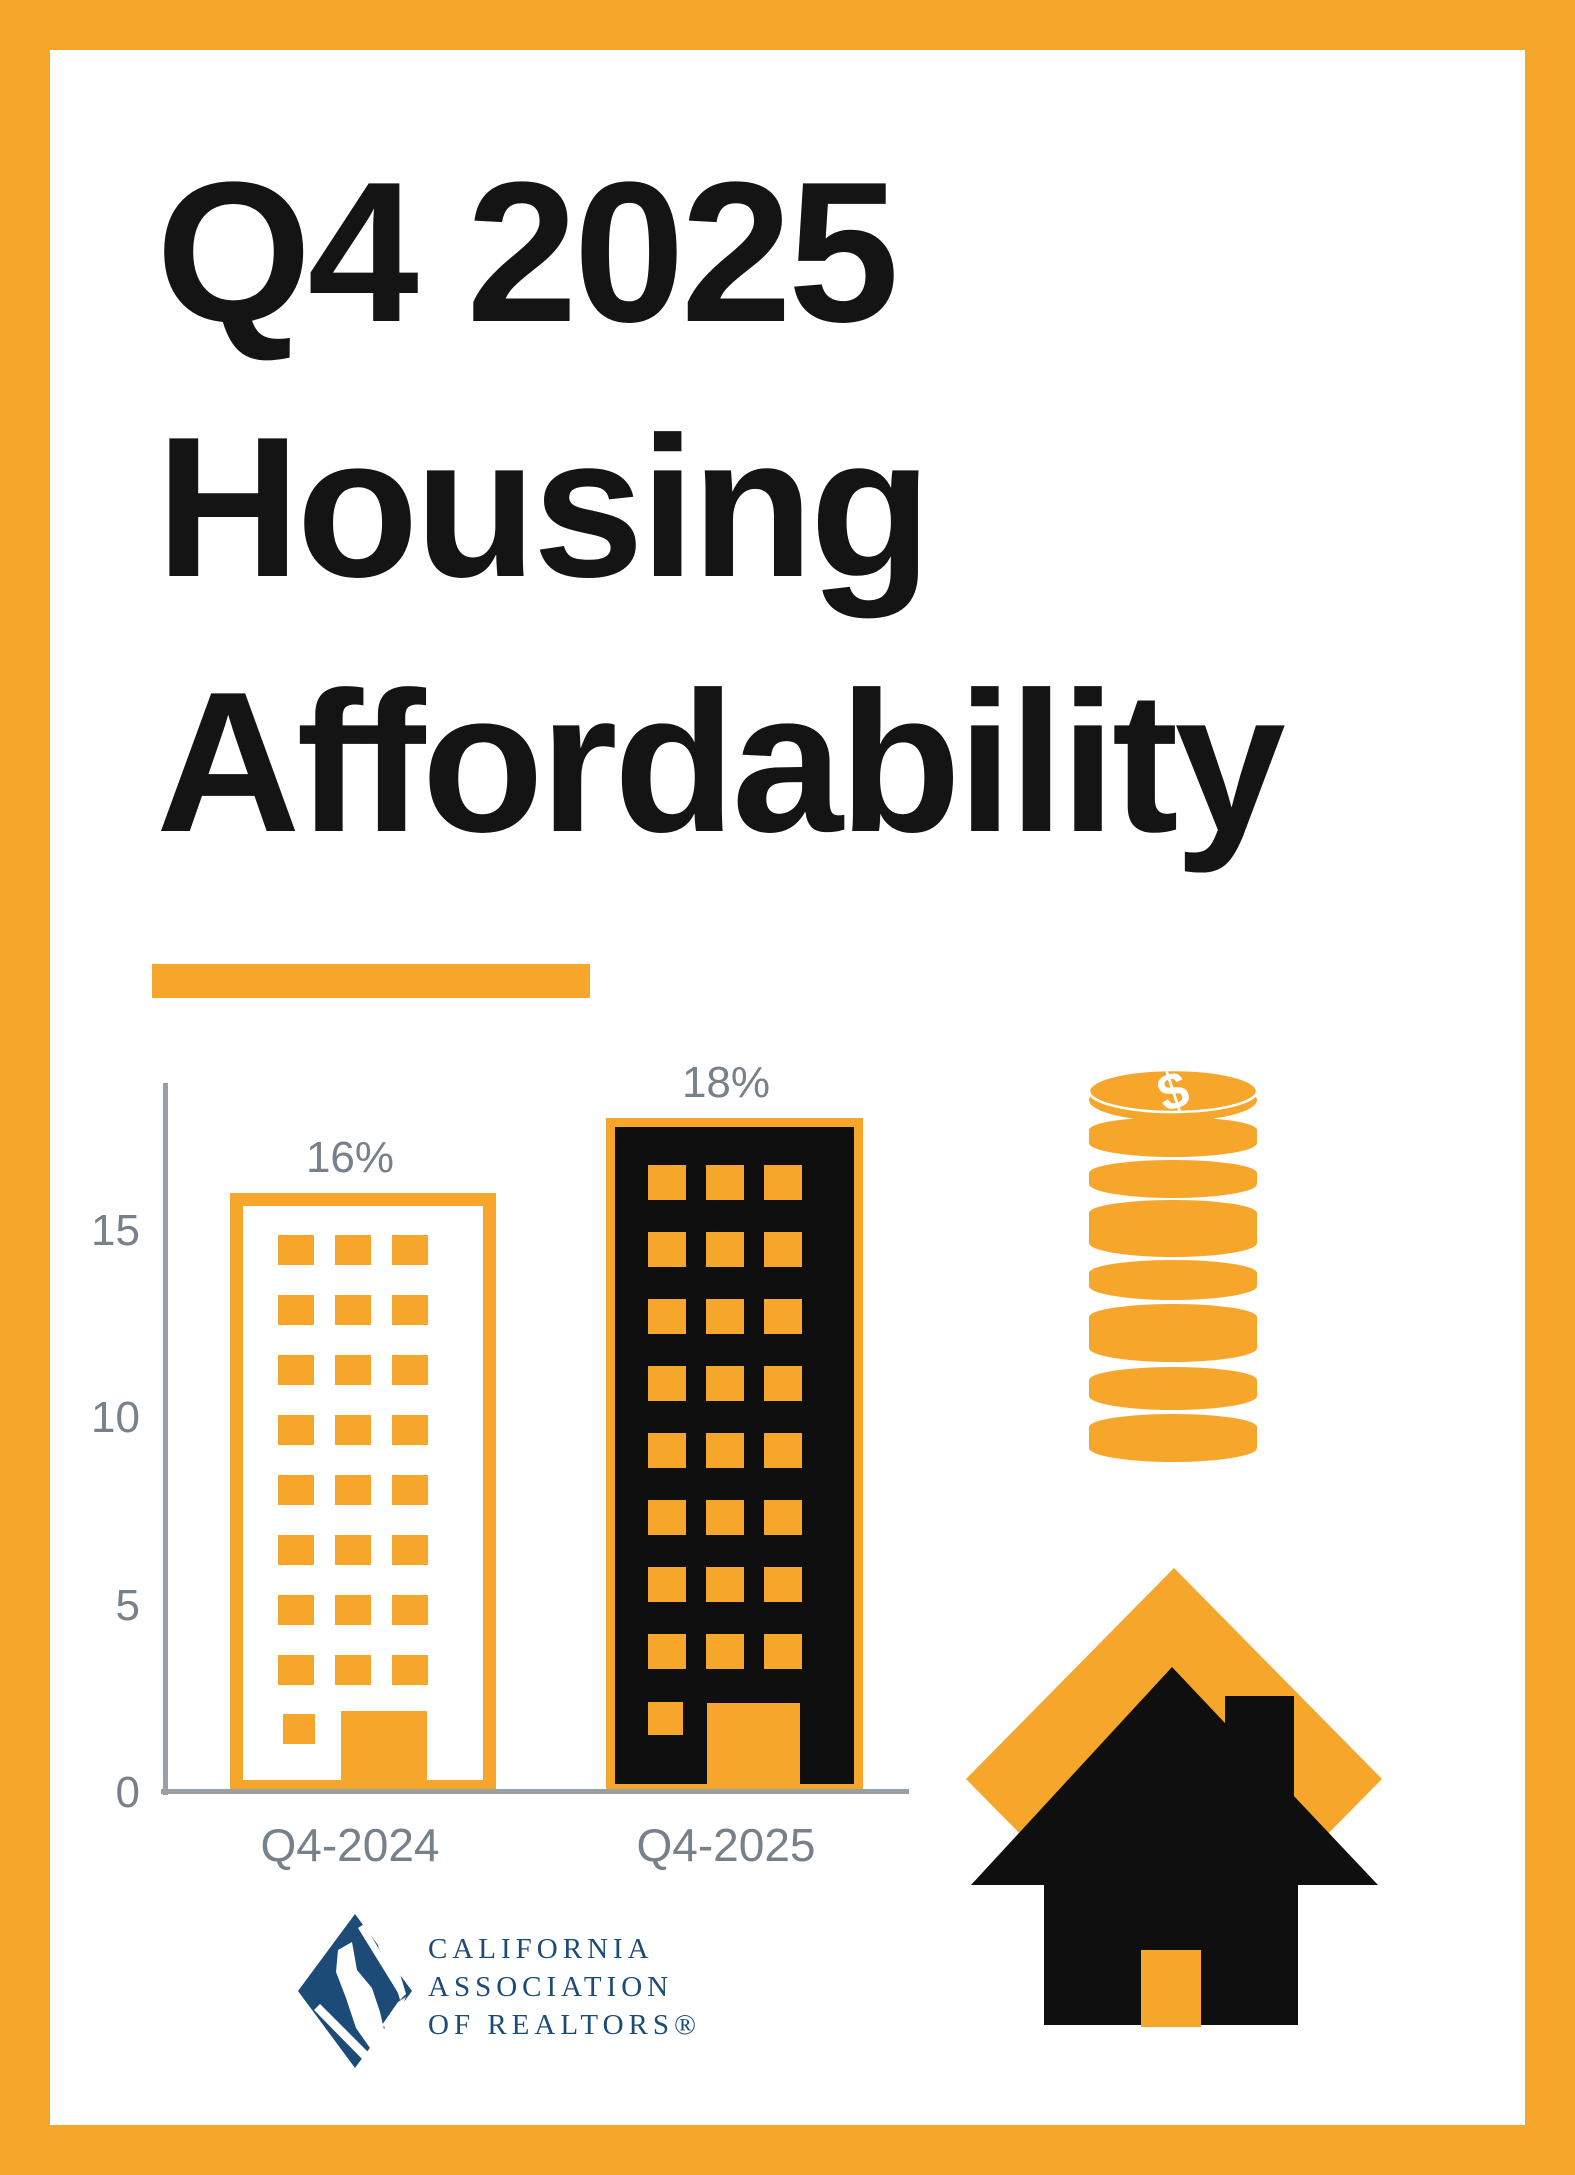 This screenshot has width=1575, height=2175. Describe the element at coordinates (350, 1157) in the screenshot. I see `bar-value-label-q4-2024: 16%` at that location.